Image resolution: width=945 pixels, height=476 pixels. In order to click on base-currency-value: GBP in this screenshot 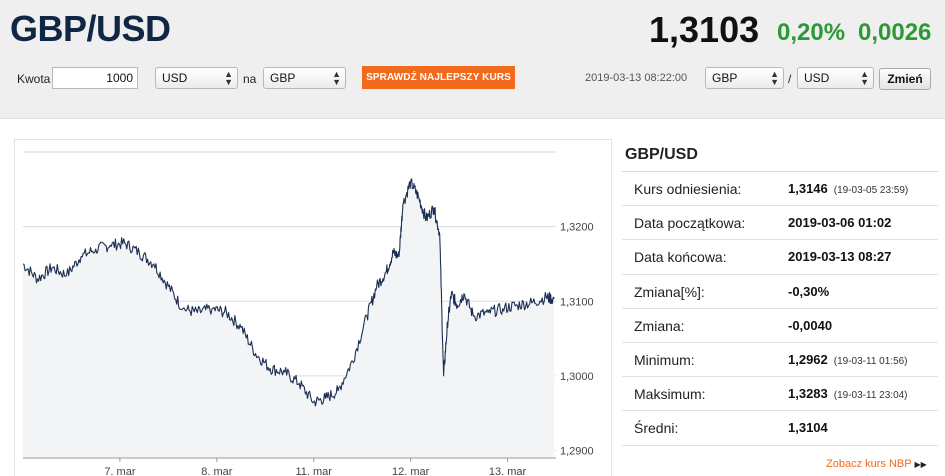, I will do `click(725, 78)`.